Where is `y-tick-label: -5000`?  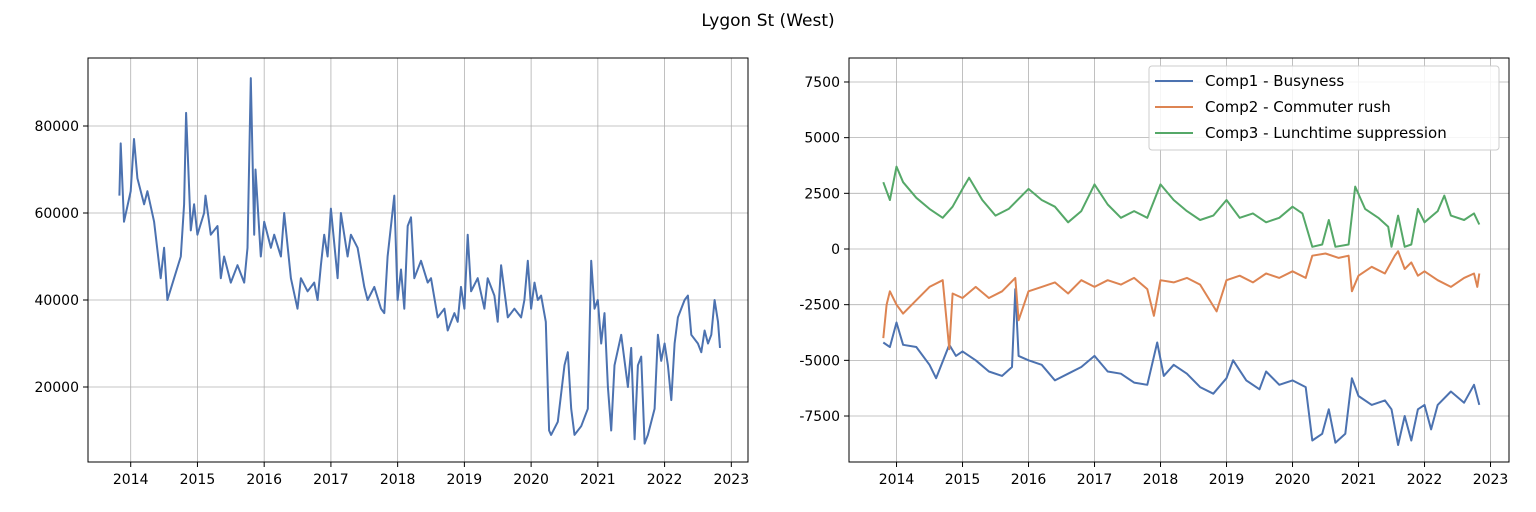
y-tick-label: -5000 is located at coordinates (819, 361).